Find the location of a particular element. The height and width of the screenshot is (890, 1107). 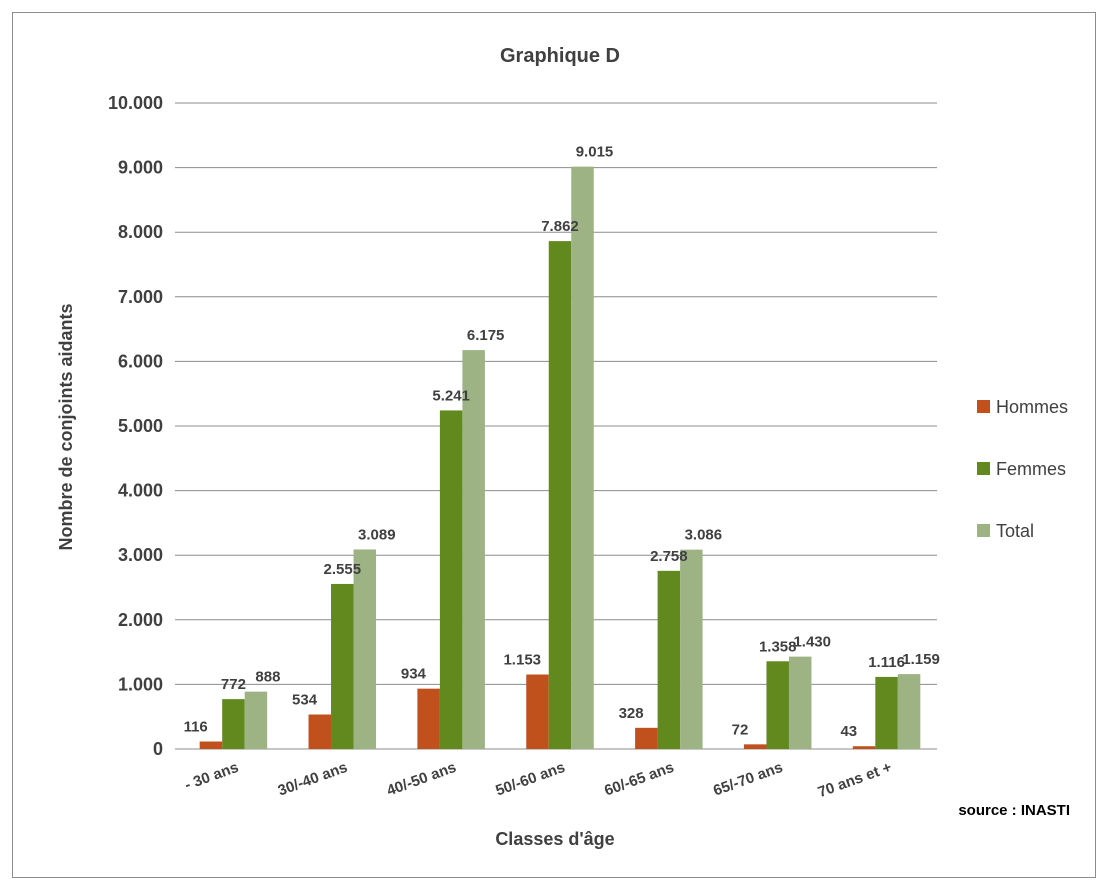

data-label: 43 is located at coordinates (848, 731).